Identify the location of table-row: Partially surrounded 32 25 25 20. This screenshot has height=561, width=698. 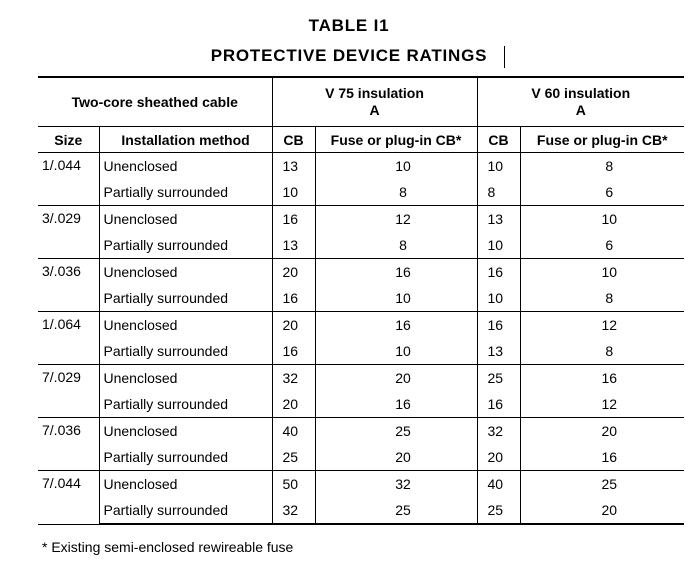
(361, 511).